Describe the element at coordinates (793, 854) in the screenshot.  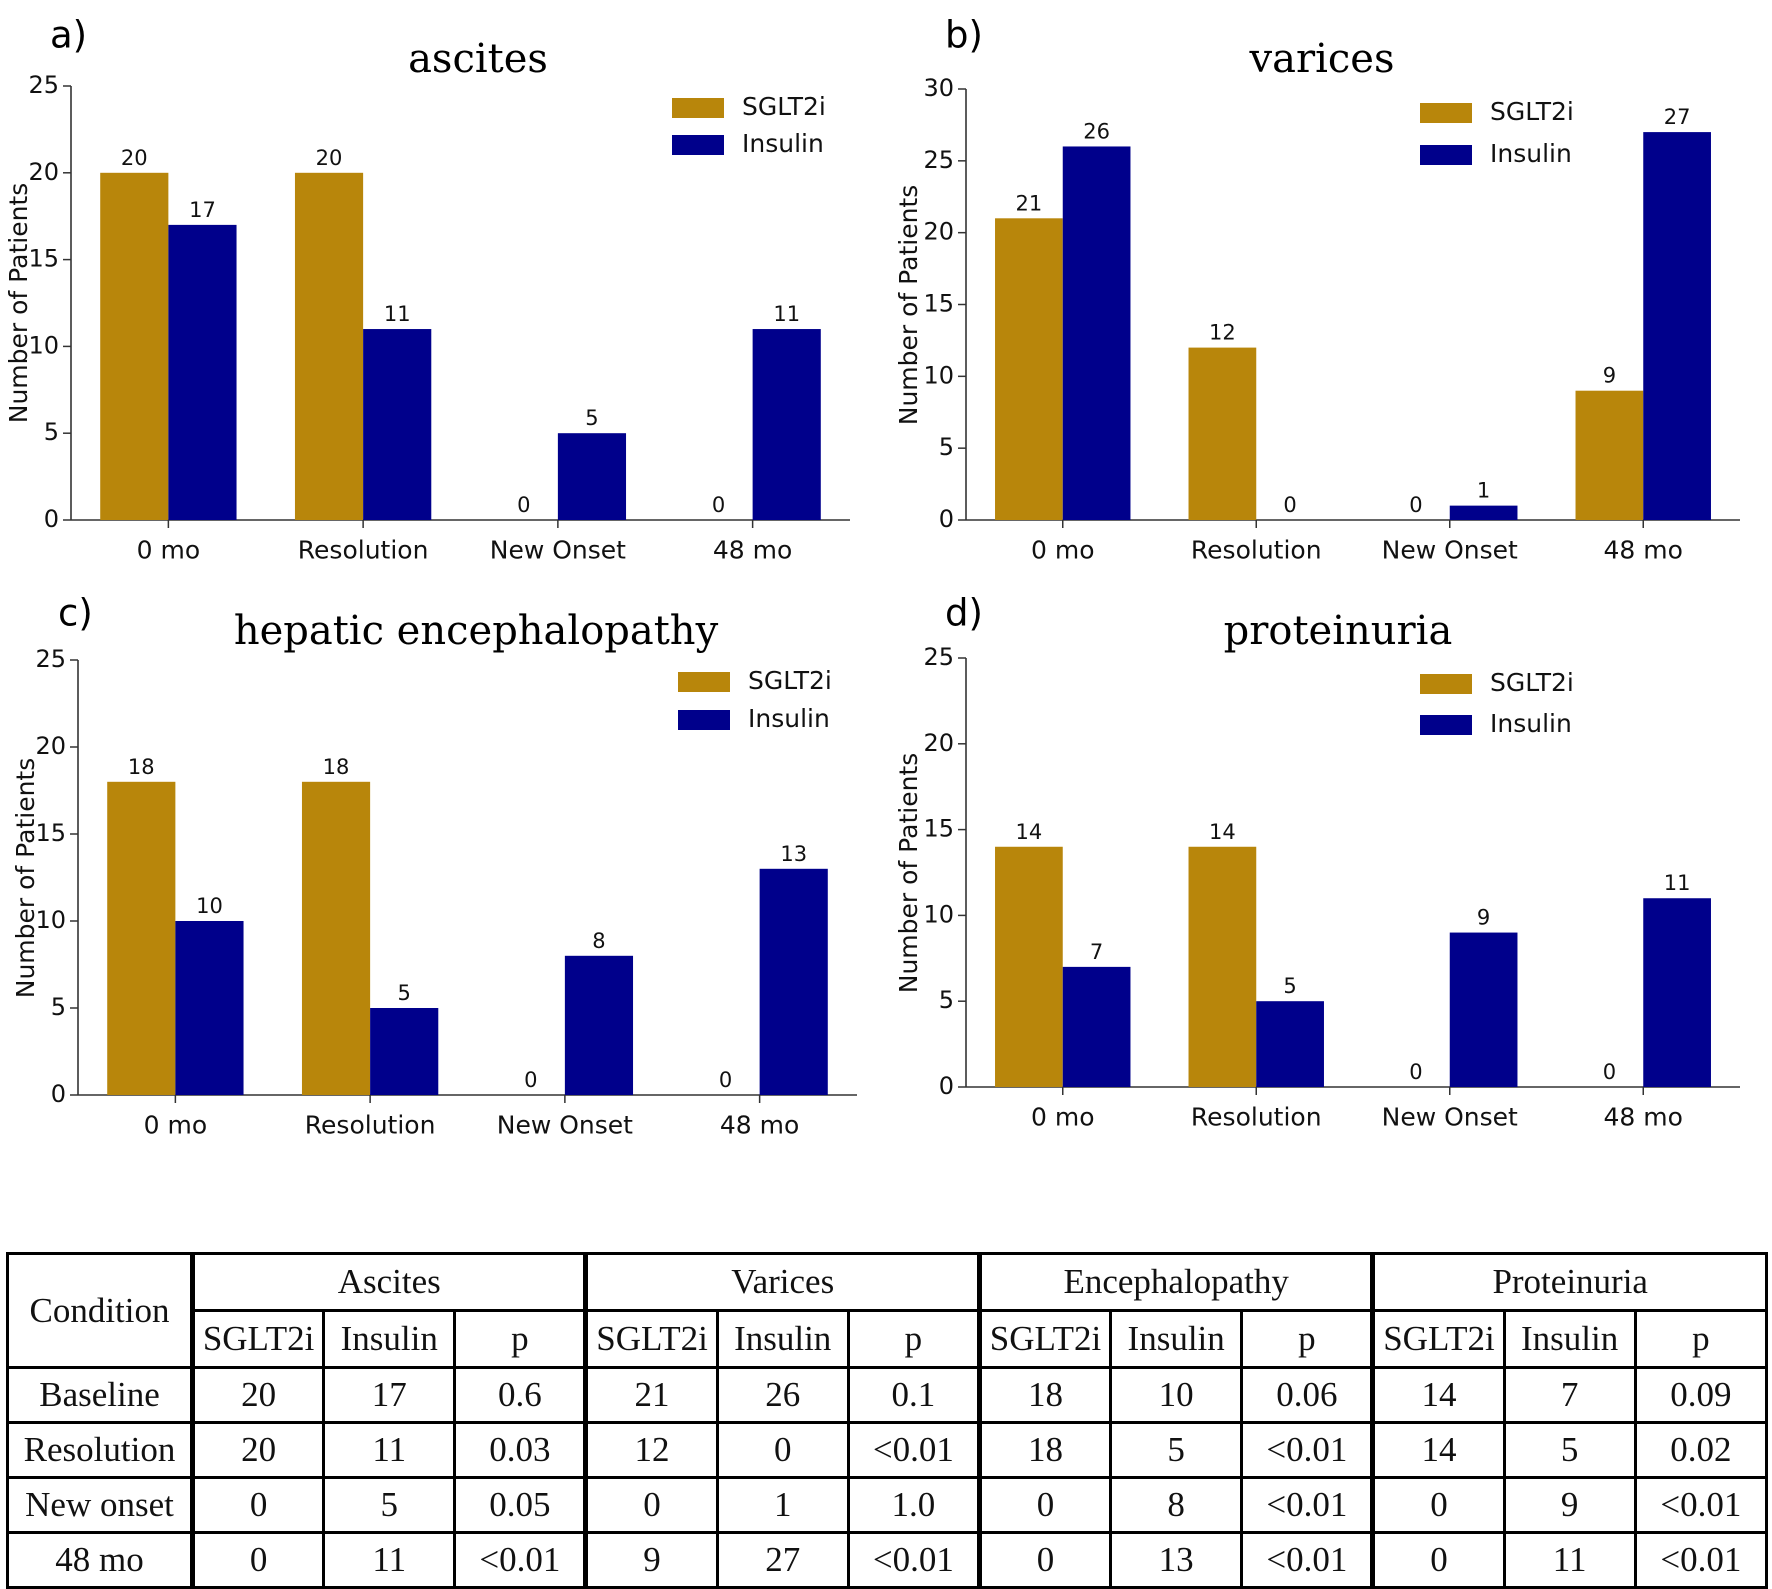
I see `bar-value-label: 13` at that location.